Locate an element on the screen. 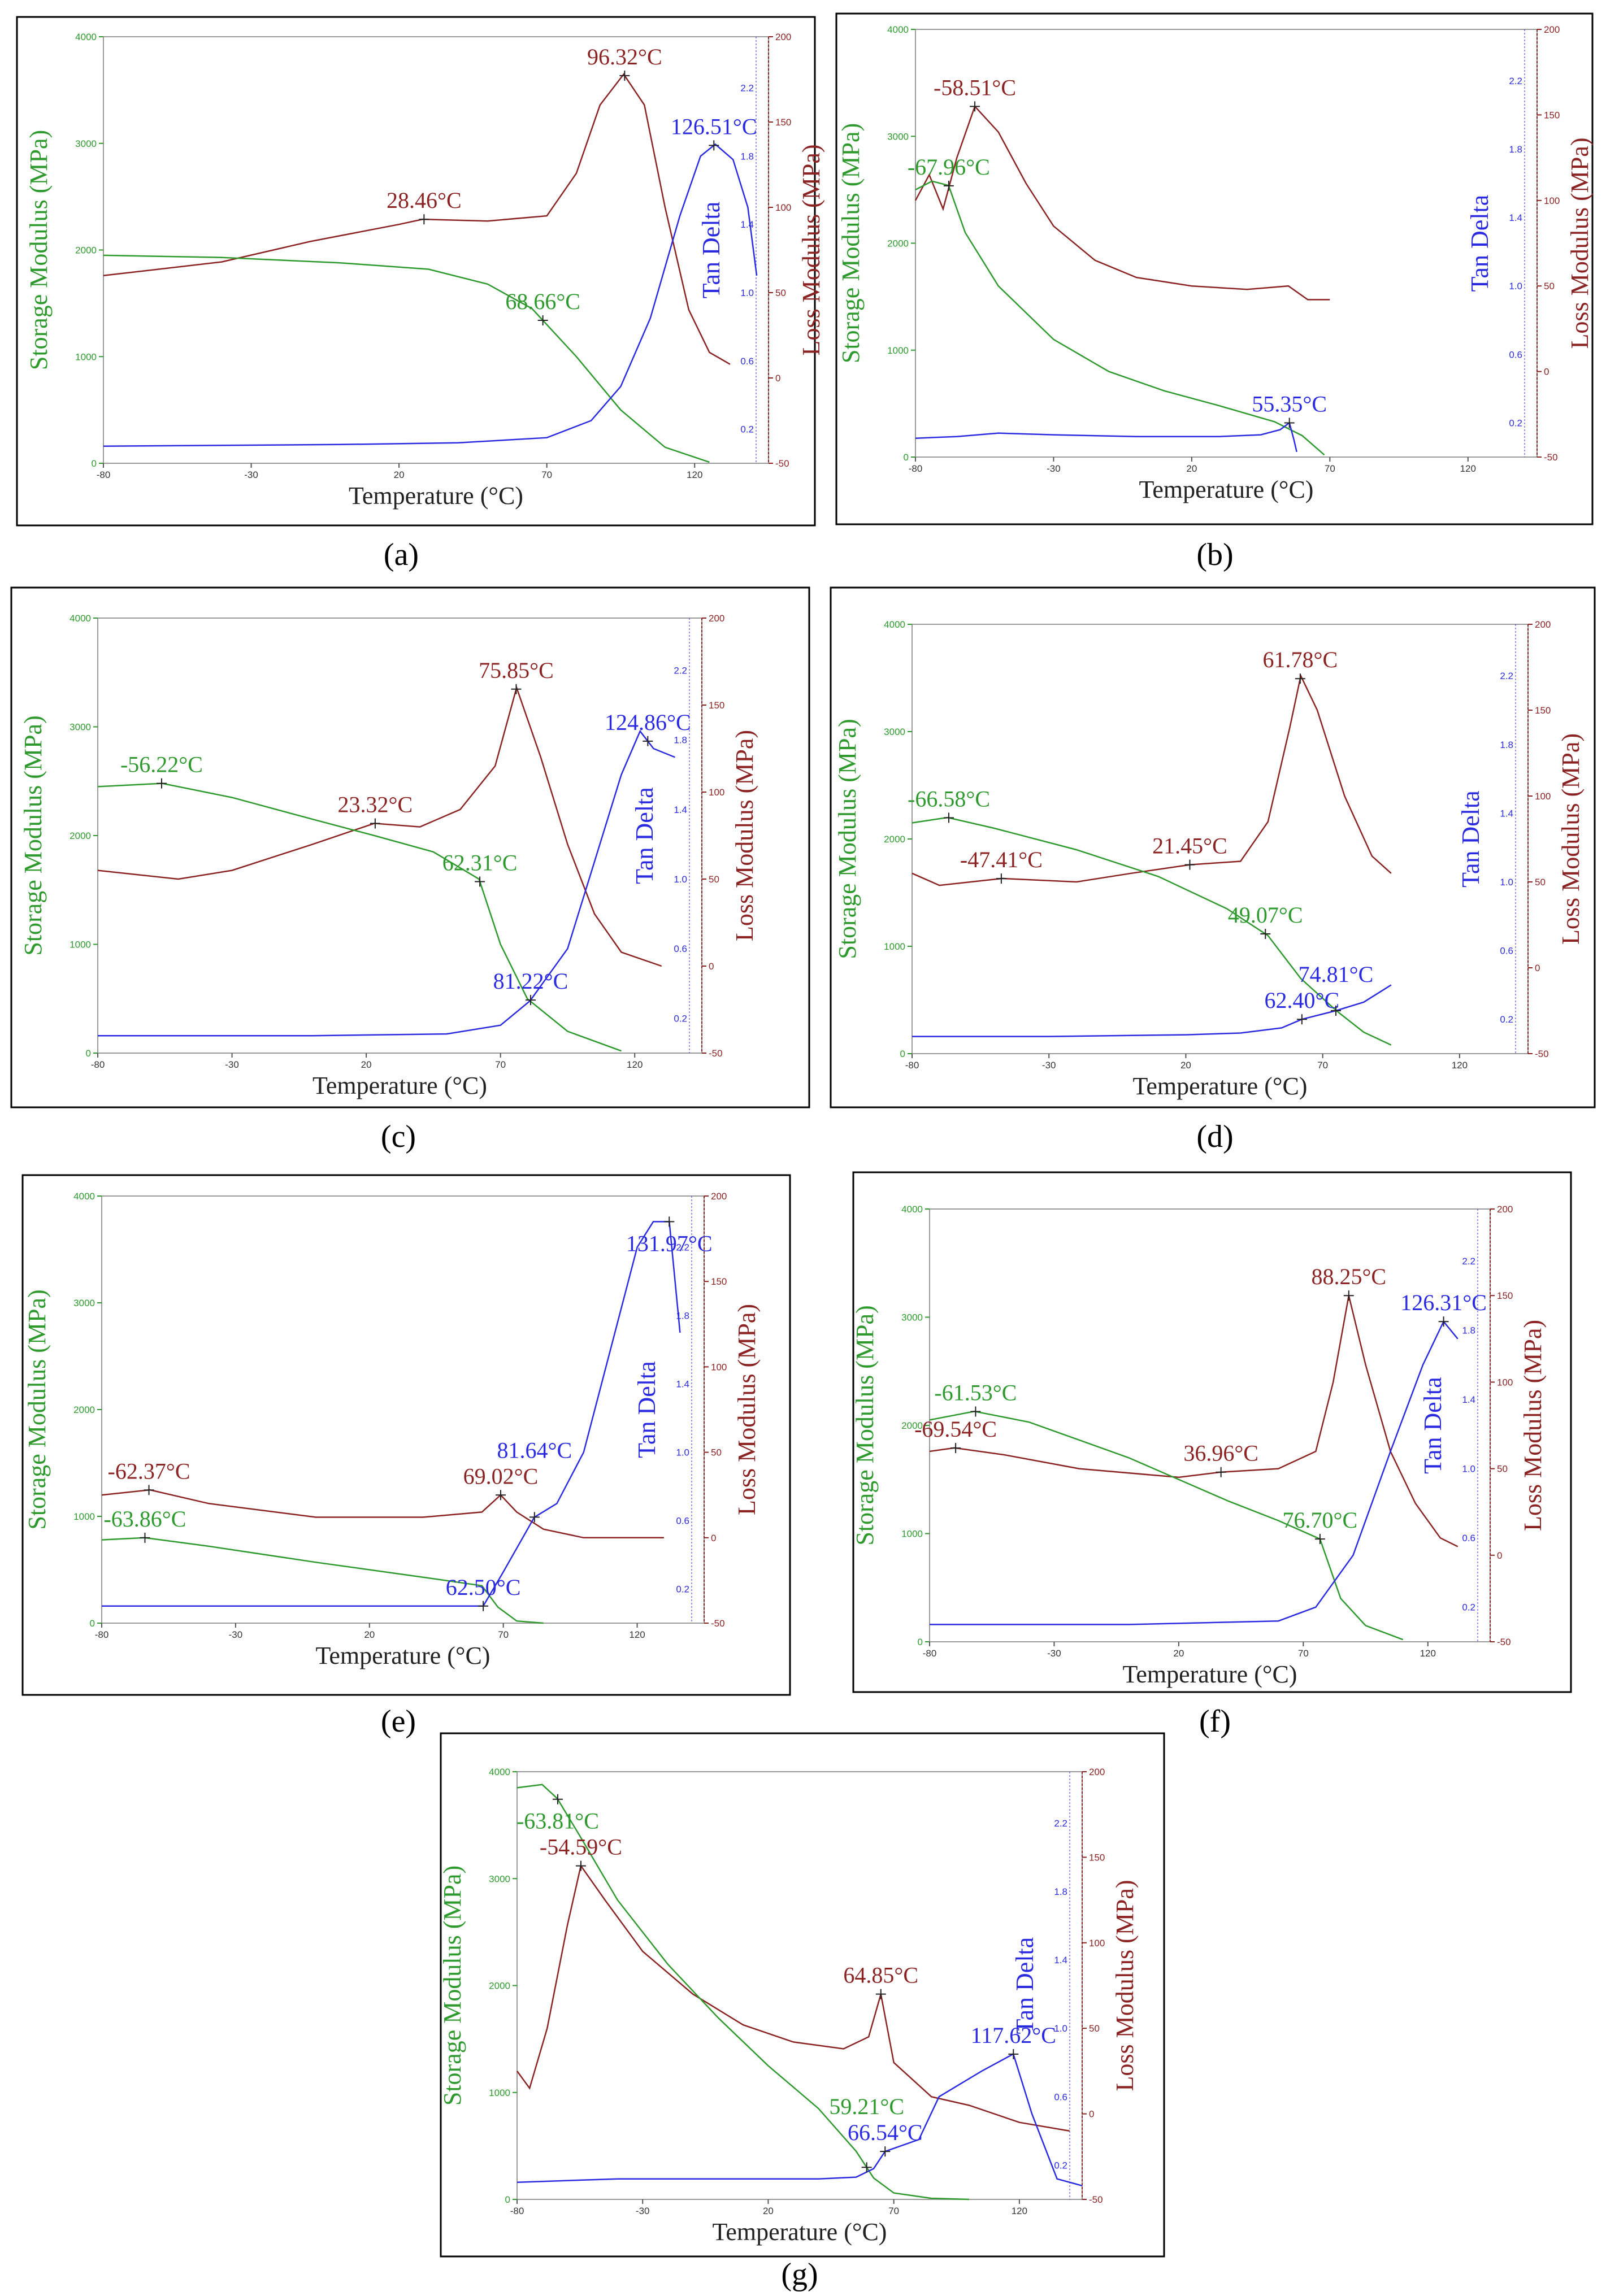 This screenshot has height=2296, width=1606. peak-annotation: 69.02°C is located at coordinates (501, 1476).